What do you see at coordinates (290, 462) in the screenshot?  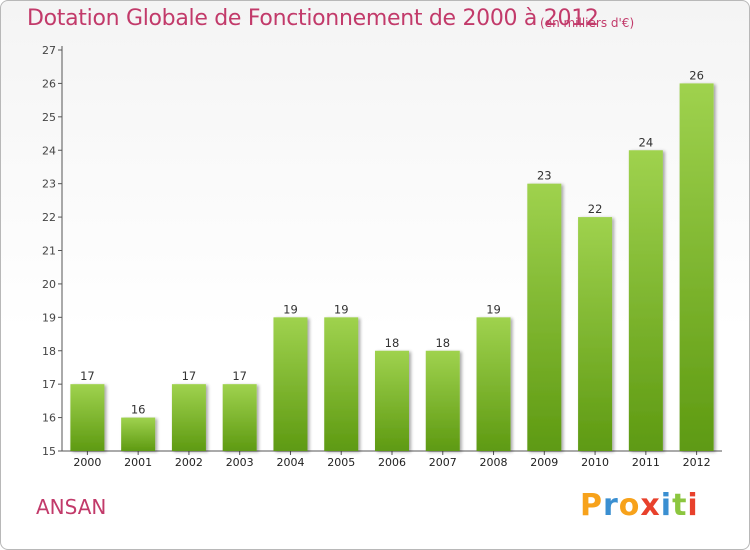 I see `x-tick-label: 2004` at bounding box center [290, 462].